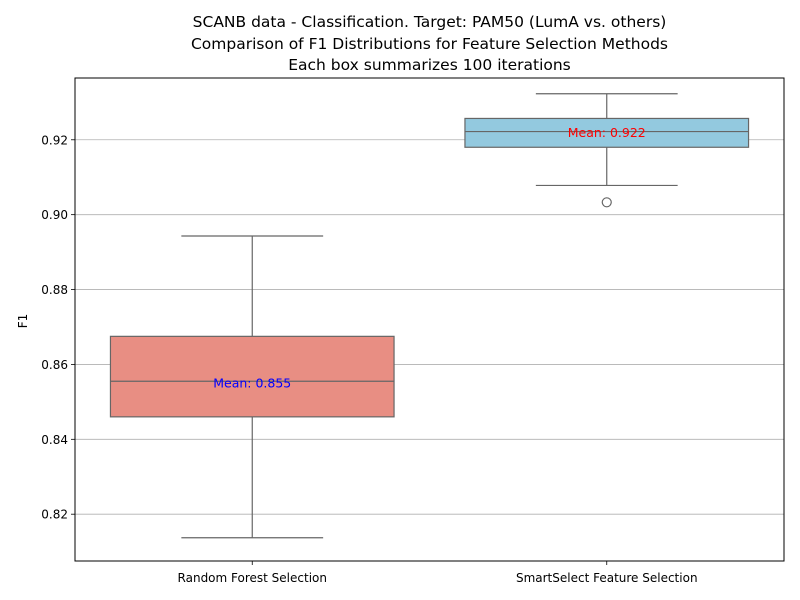 This screenshot has height=600, width=800. I want to click on y-tick-label: 0.86, so click(54, 365).